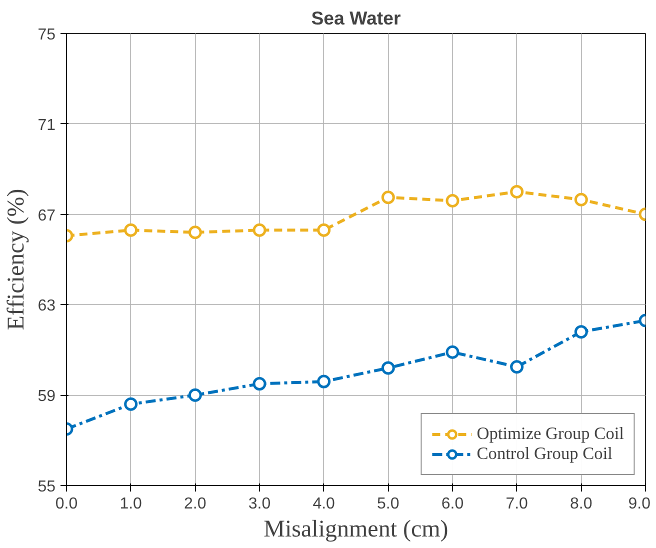 The height and width of the screenshot is (548, 656). I want to click on x-tick-label: 4.0, so click(324, 504).